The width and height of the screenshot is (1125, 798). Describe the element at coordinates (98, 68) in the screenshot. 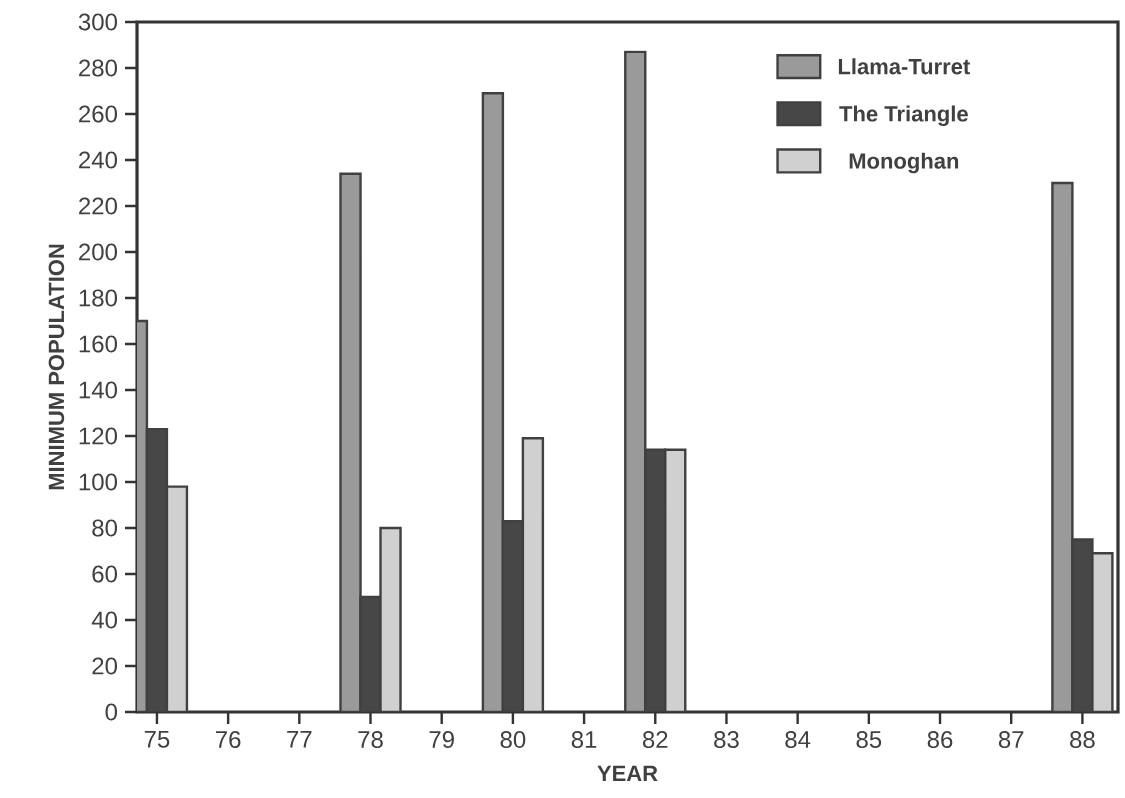

I see `y-tick-label: 280` at that location.